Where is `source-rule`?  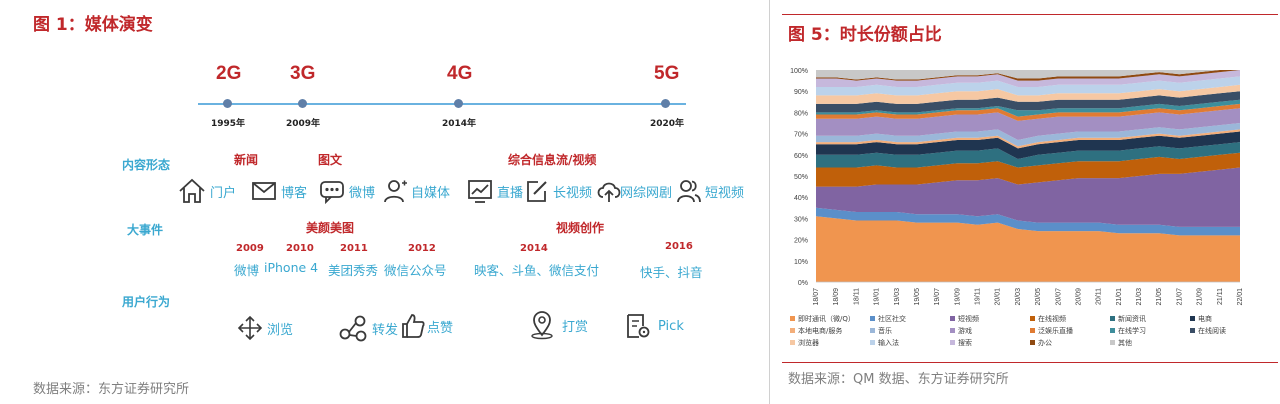 source-rule is located at coordinates (1030, 362).